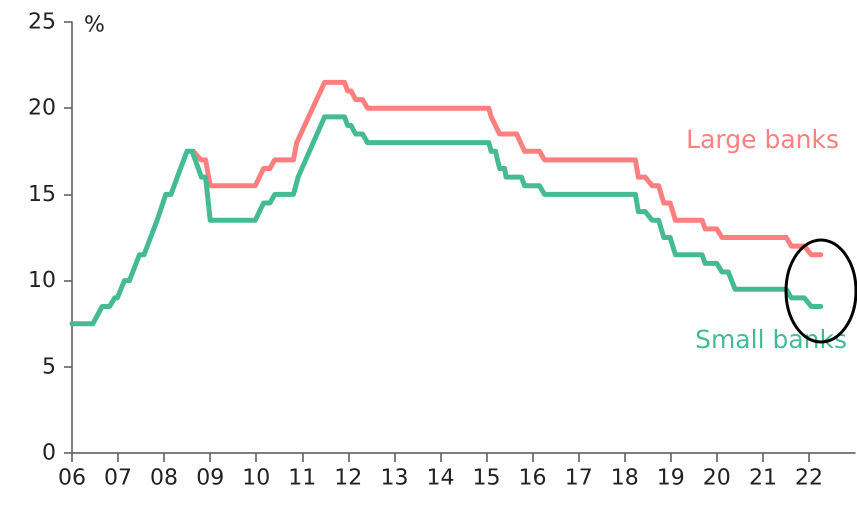  What do you see at coordinates (49, 453) in the screenshot?
I see `y-tick-label: 0` at bounding box center [49, 453].